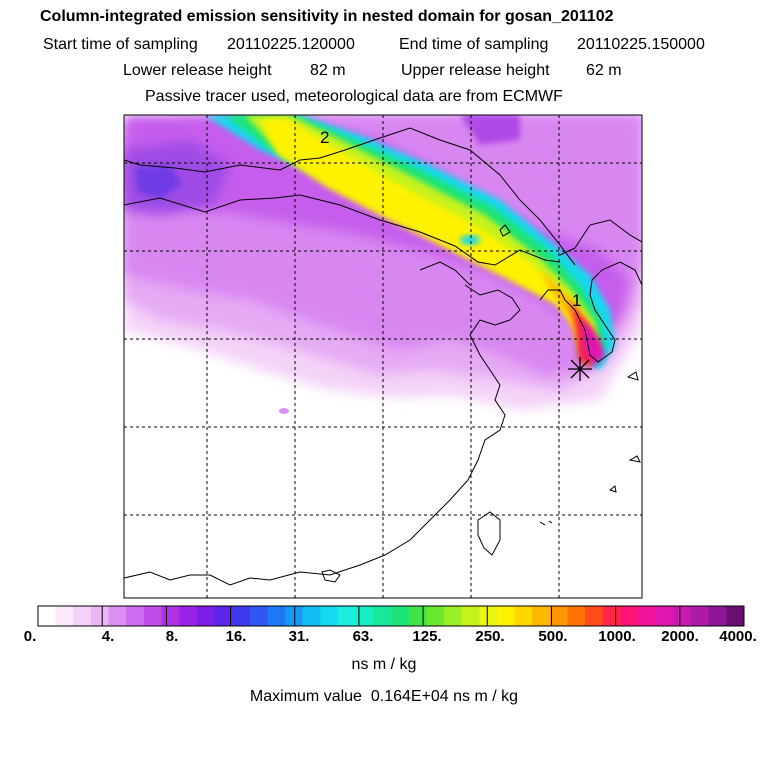  I want to click on end-time-value: 20110225.150000, so click(641, 44).